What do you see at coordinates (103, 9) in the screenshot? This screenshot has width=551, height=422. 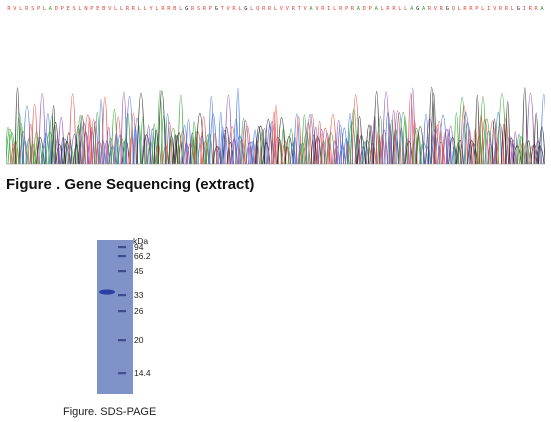 I see `sequence-letter: B` at bounding box center [103, 9].